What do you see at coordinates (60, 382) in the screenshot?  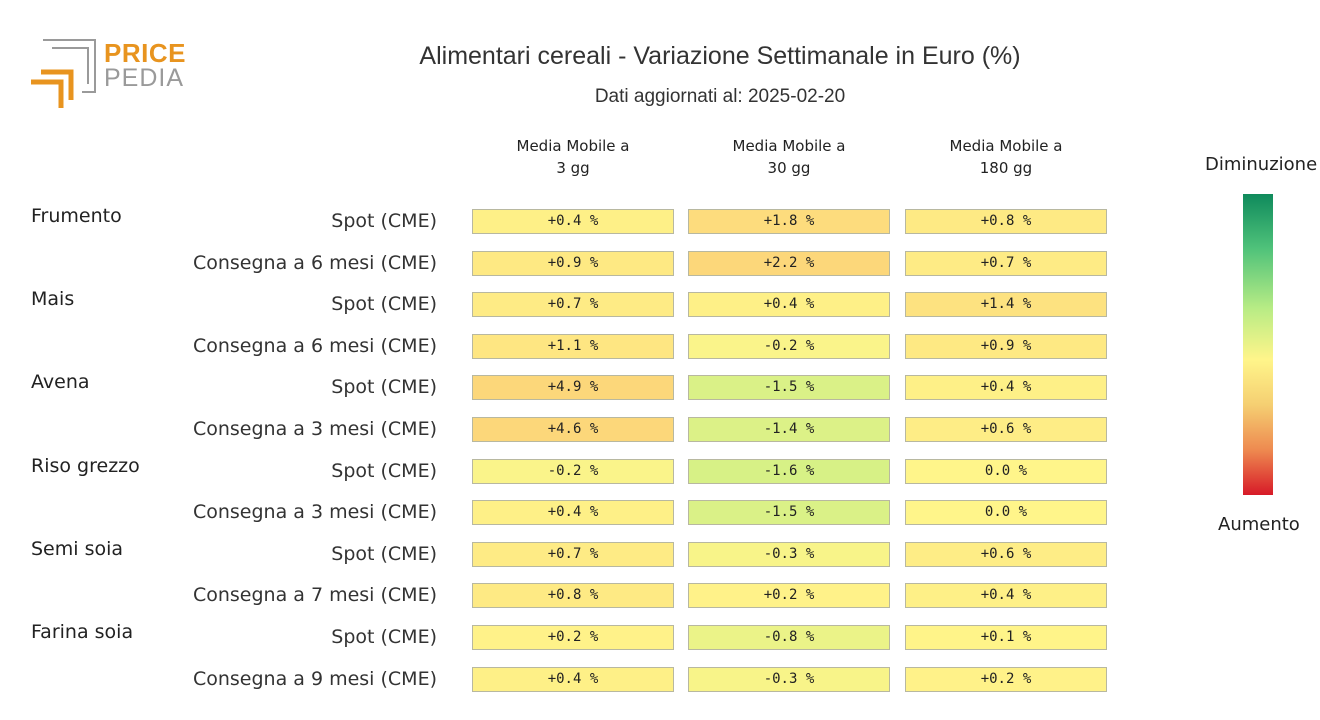 I see `group-label: Avena` at bounding box center [60, 382].